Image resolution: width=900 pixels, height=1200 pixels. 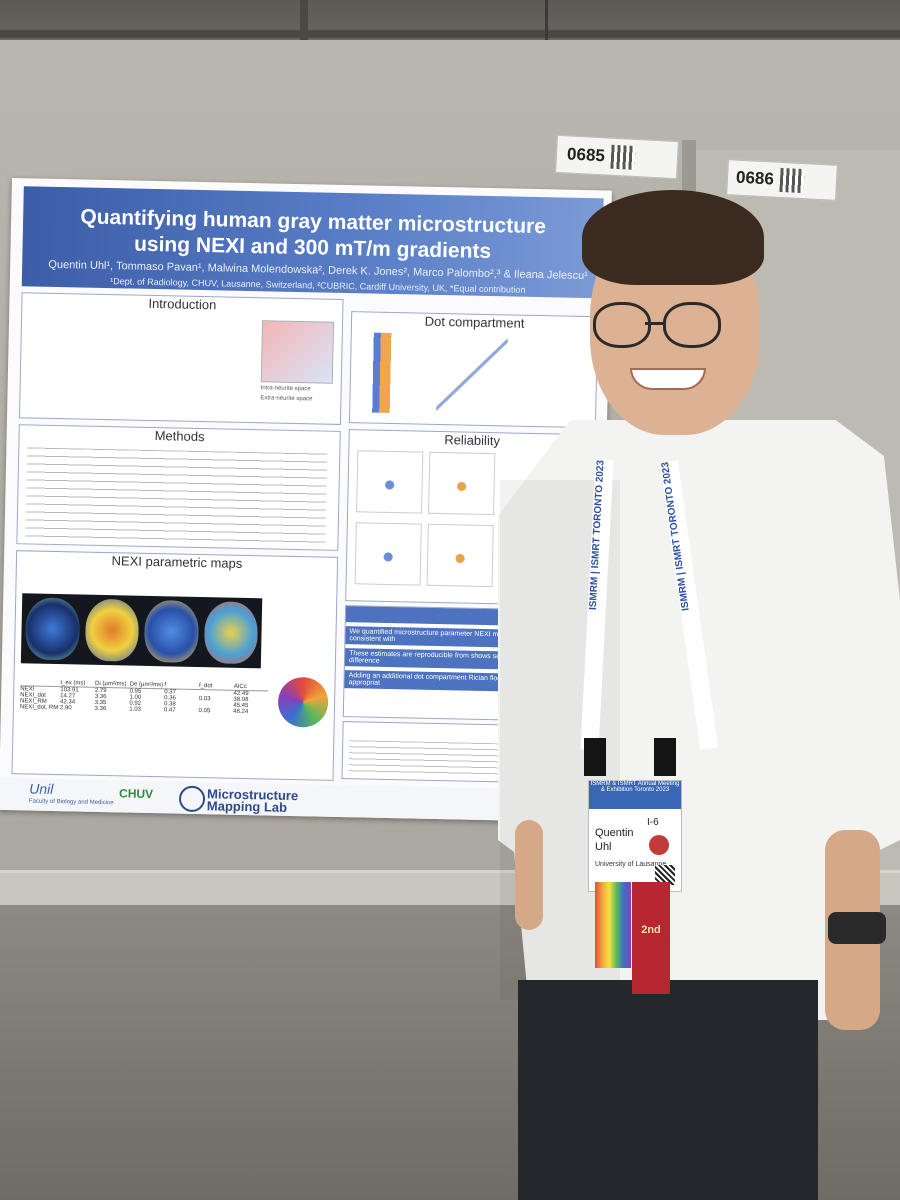 I want to click on histogram-plot, so click(x=394, y=373).